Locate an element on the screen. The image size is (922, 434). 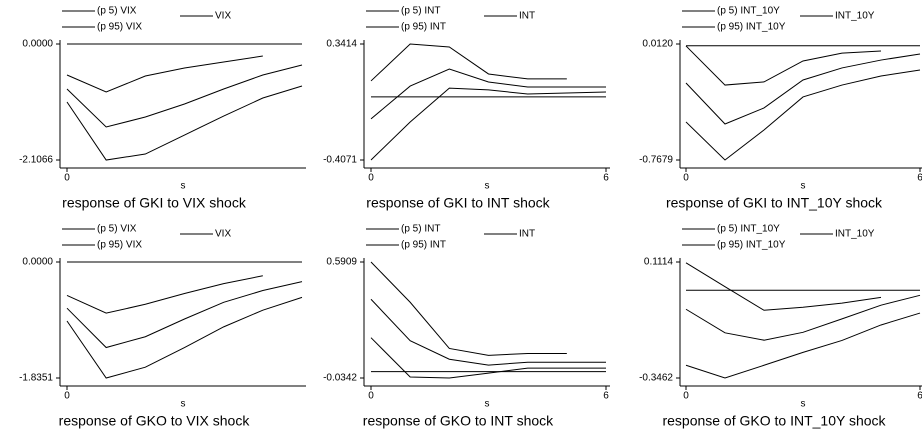
y-tick-label: -0.7679 is located at coordinates (656, 160).